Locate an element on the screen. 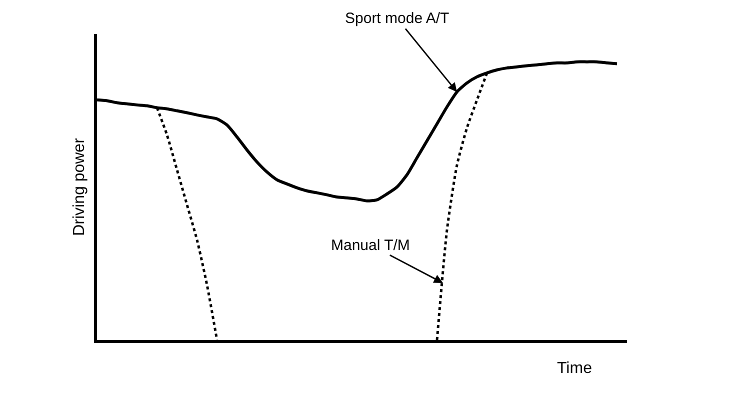 This screenshot has height=406, width=736. text: Sport mode A/T is located at coordinates (397, 18).